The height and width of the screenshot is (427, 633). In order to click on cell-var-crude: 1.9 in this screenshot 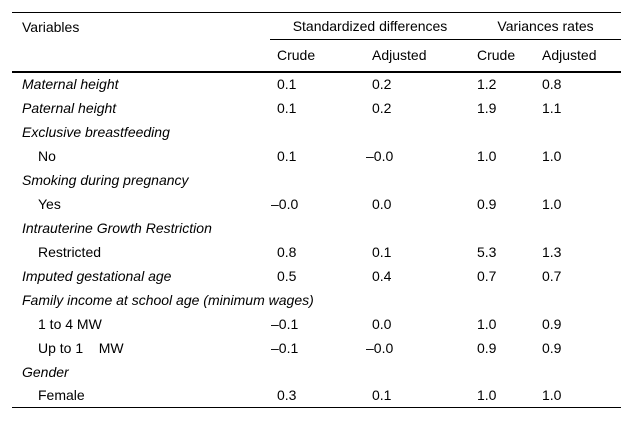, I will do `click(487, 107)`.